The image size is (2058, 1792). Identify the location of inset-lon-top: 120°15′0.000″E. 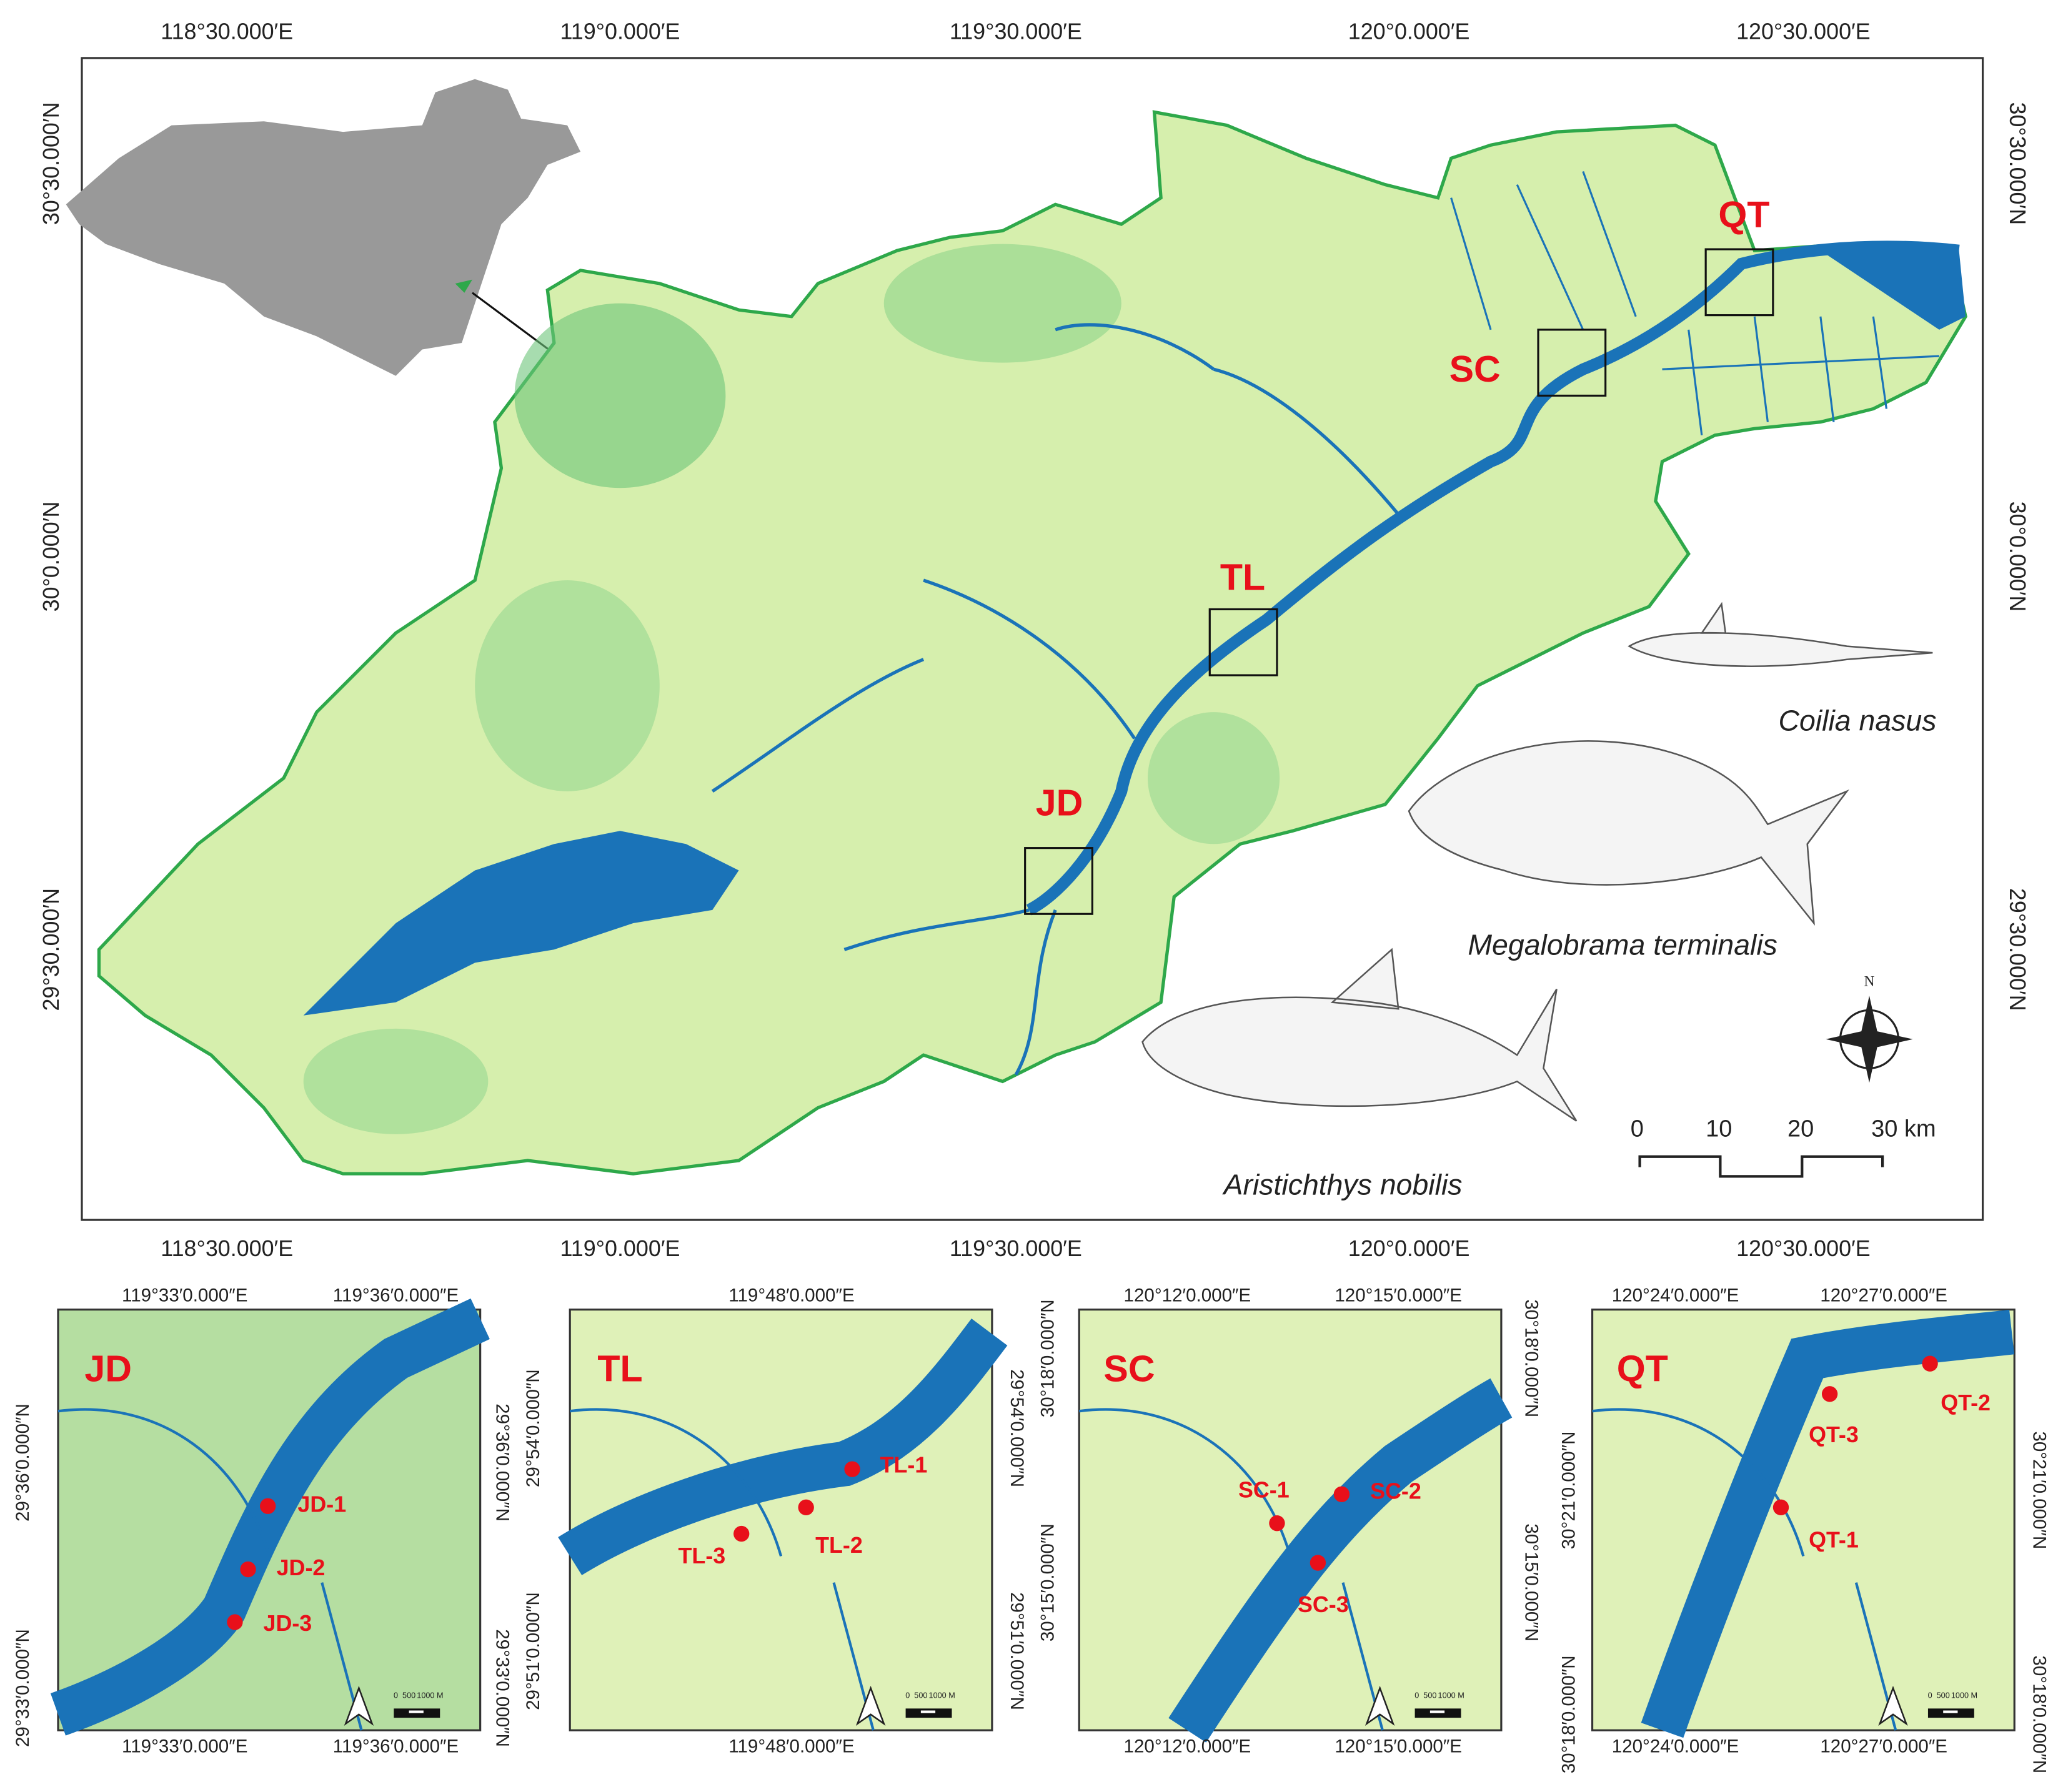
(1398, 1295).